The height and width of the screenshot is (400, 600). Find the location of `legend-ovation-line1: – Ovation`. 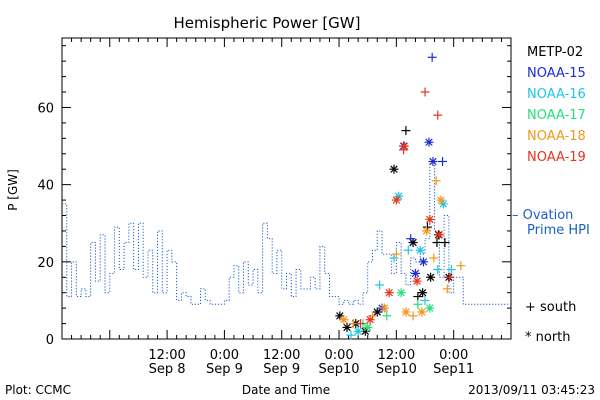

legend-ovation-line1: – Ovation is located at coordinates (542, 215).